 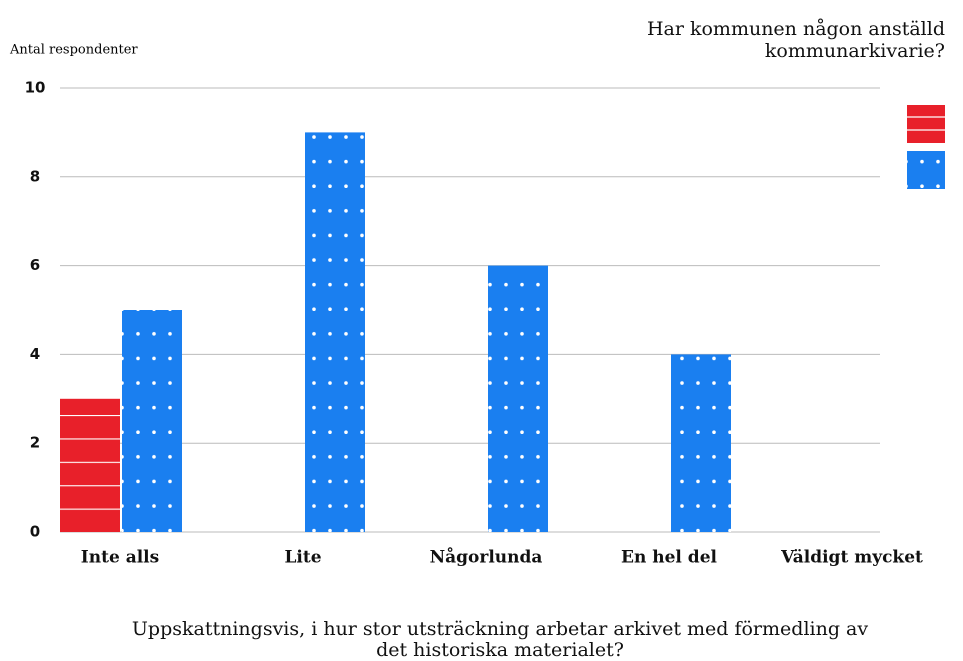 I want to click on x-axis-label: det historiska materialet?, so click(x=500, y=650).